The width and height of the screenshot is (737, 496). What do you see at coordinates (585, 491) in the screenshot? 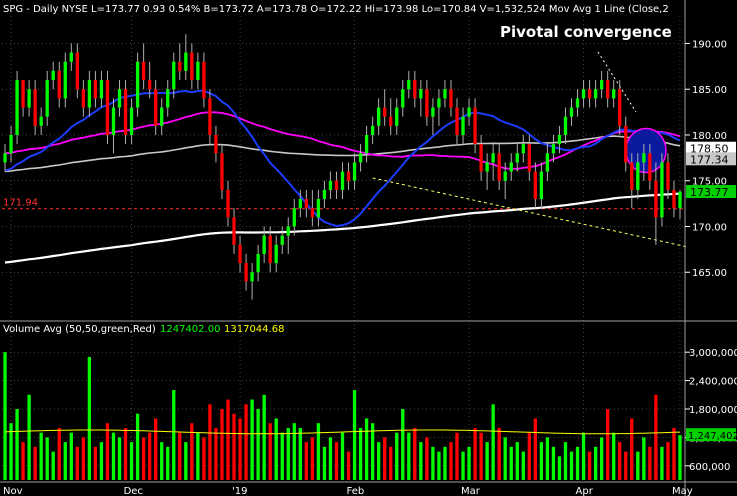
I see `time-tick-label: Apr` at bounding box center [585, 491].